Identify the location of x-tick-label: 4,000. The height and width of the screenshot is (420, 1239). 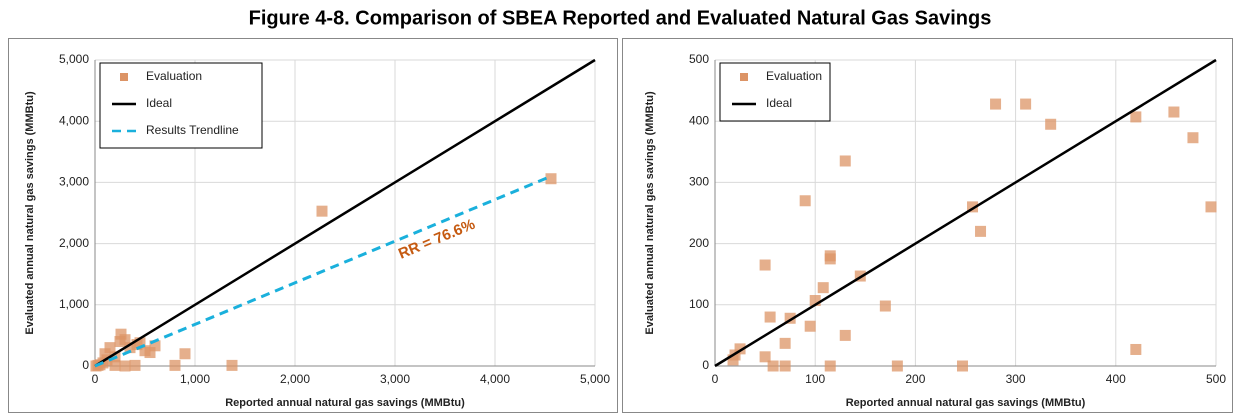
(495, 379).